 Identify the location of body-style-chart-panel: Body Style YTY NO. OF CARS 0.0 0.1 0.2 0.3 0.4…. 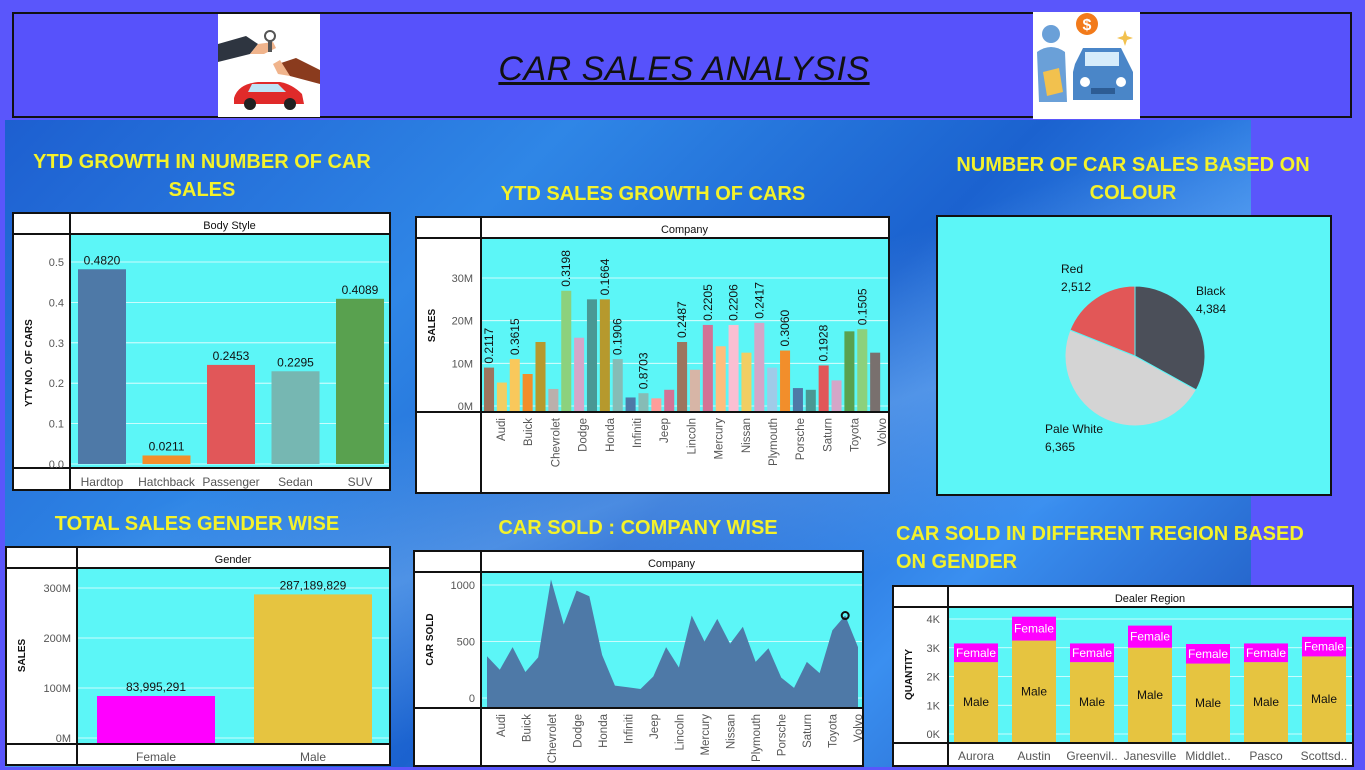
(201, 351).